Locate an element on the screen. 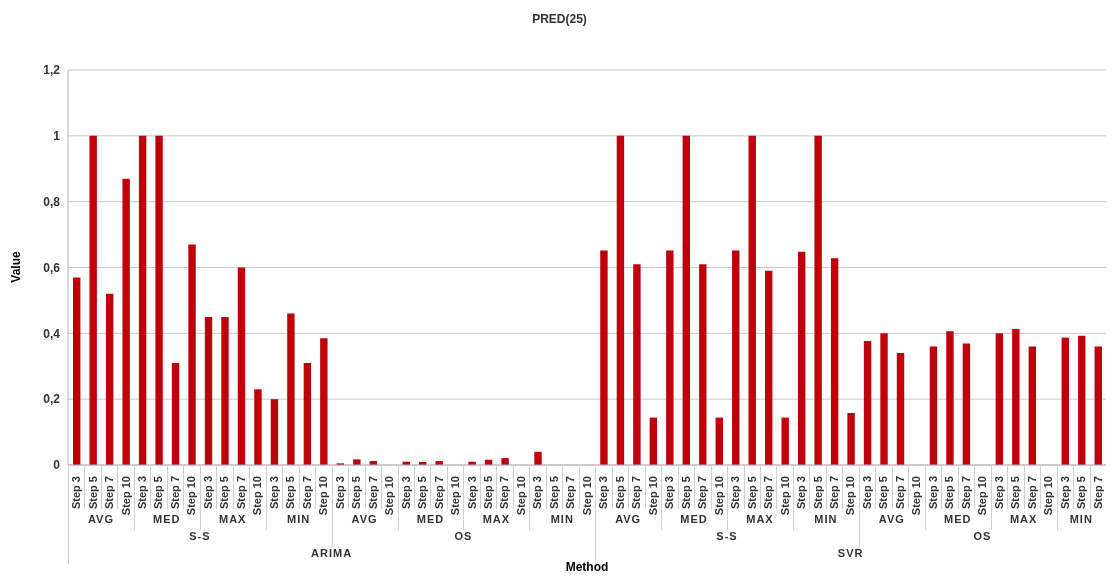 The height and width of the screenshot is (576, 1119). chart-title: PRED(25) is located at coordinates (559, 19).